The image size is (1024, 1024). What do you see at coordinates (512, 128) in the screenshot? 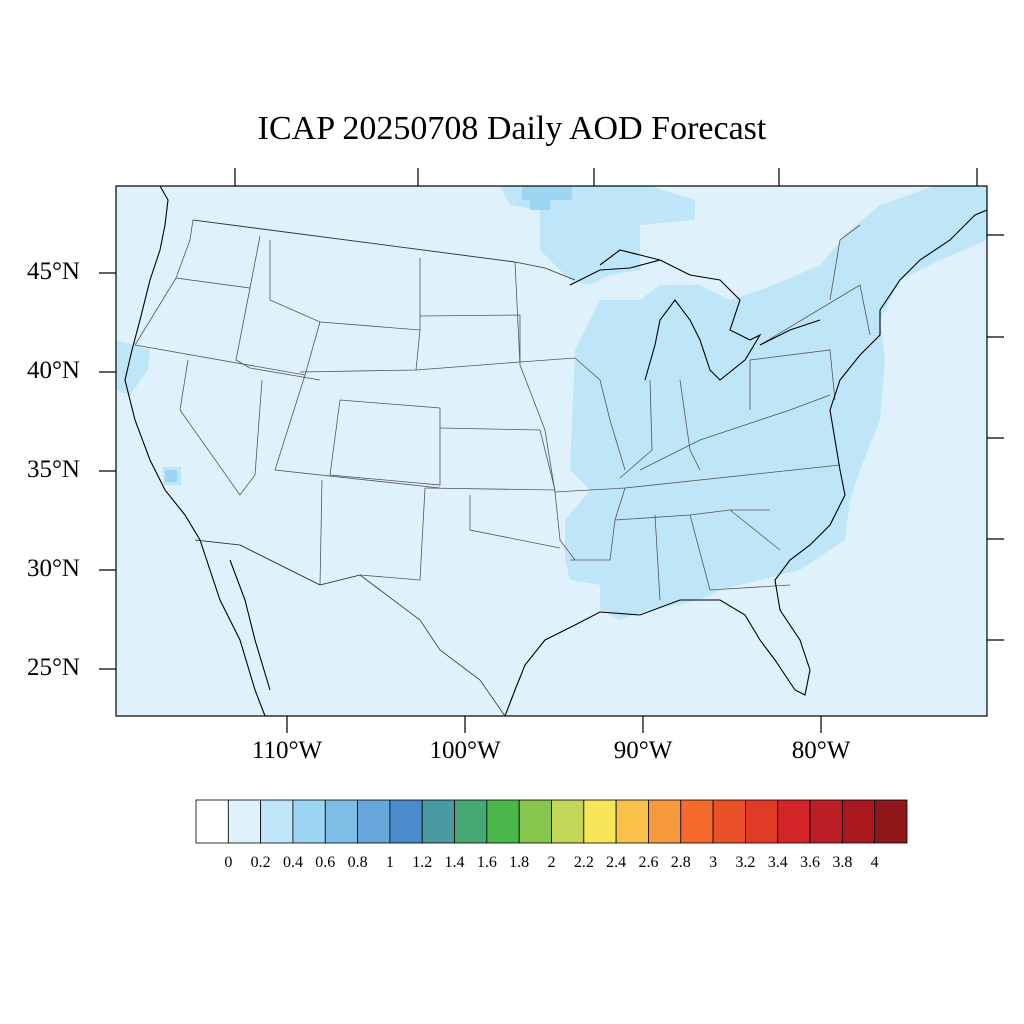
I see `map-title: ICAP 20250708 Daily AOD Forecast` at bounding box center [512, 128].